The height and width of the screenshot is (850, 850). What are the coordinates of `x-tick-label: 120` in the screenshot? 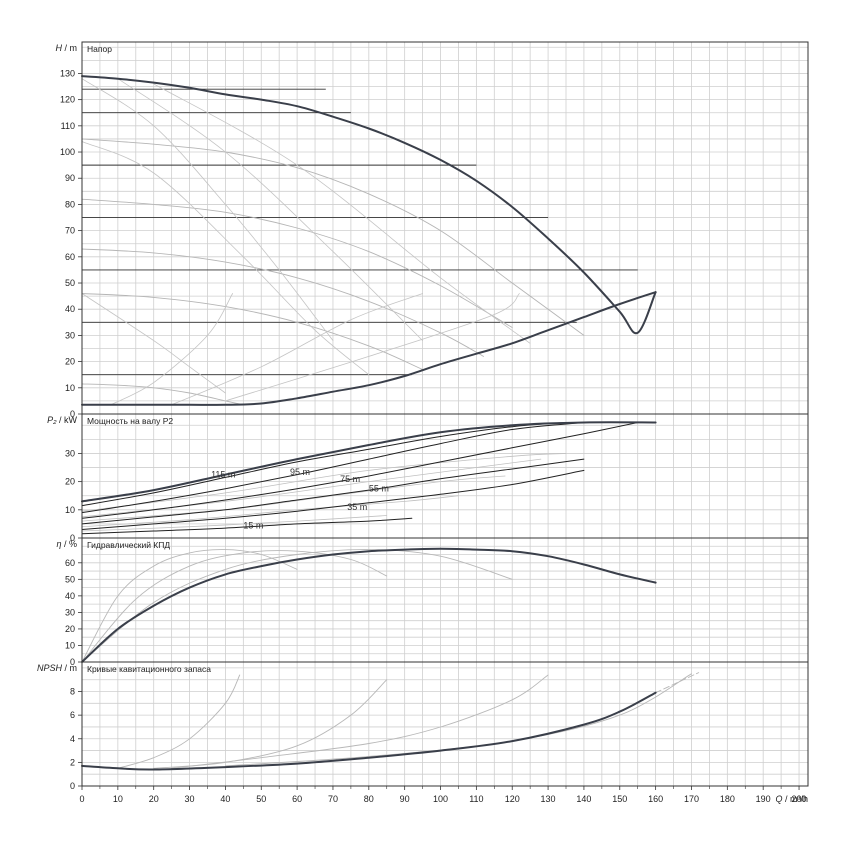 It's located at (512, 799).